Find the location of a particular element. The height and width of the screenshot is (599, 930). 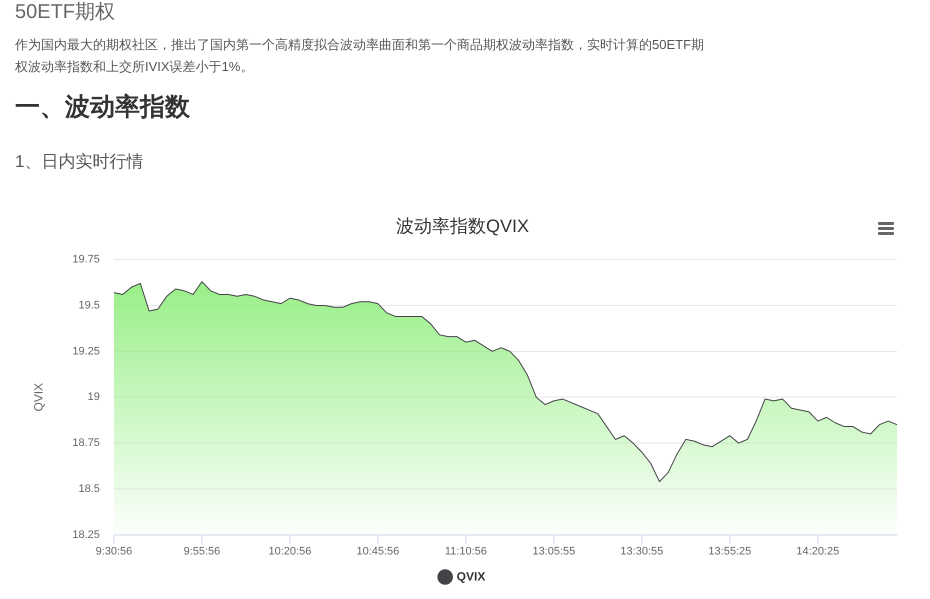

y-tick-label: 19 is located at coordinates (94, 397).